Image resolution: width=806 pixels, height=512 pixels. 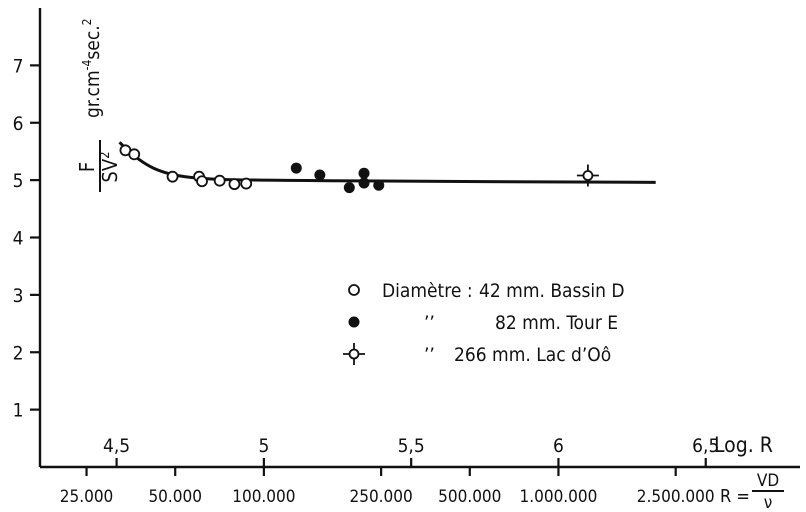 I want to click on y-tick-label: 4, so click(x=18, y=239).